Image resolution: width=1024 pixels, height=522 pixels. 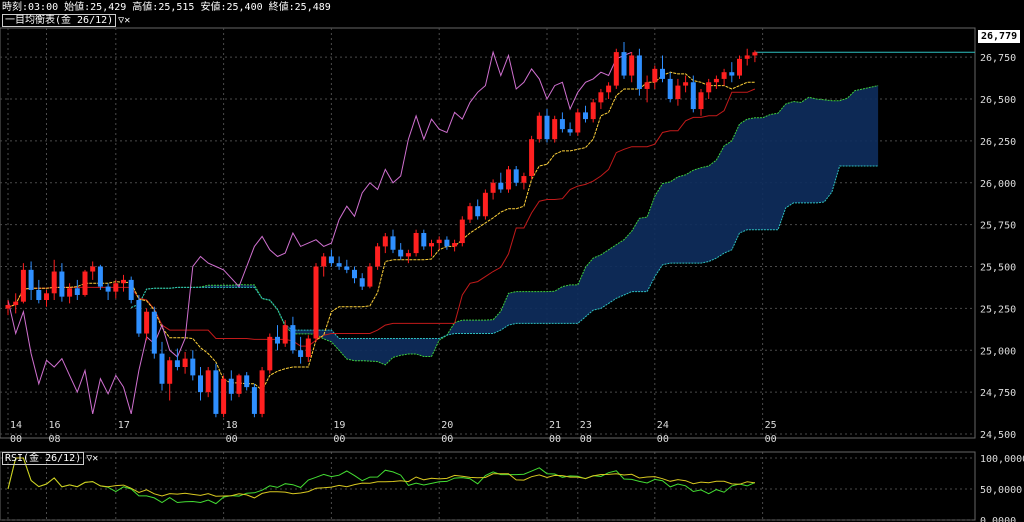 What do you see at coordinates (488, 486) in the screenshot?
I see `rsi-frame` at bounding box center [488, 486].